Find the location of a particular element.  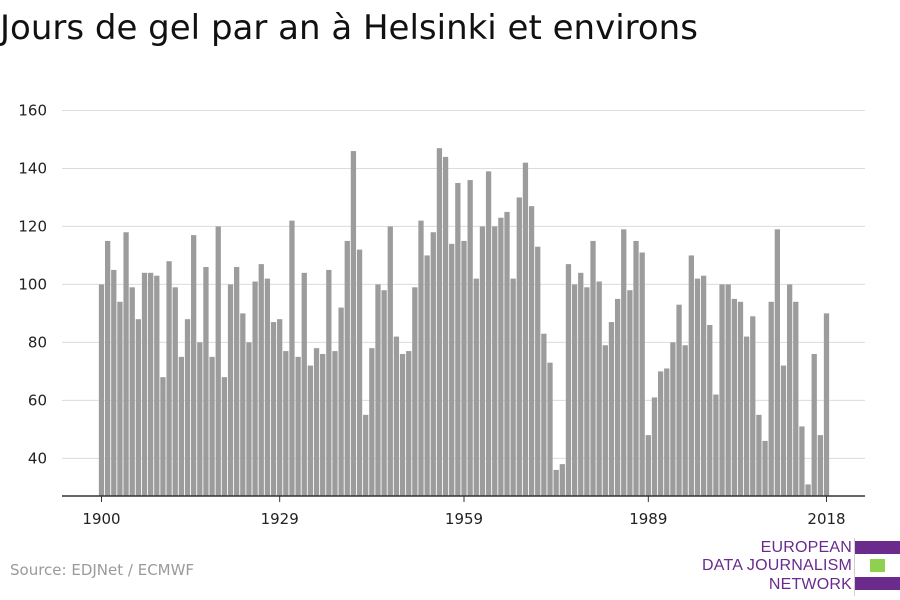

bar-1914 is located at coordinates (187, 407).